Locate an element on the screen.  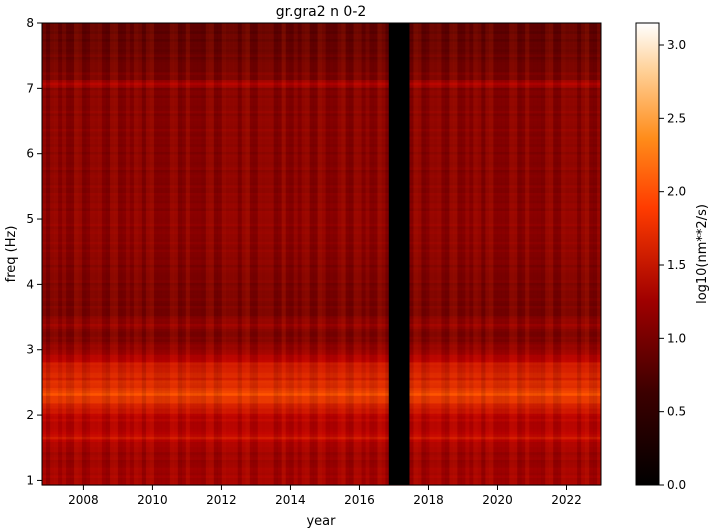
colorbar-label: log10(nm**2/s) is located at coordinates (702, 254).